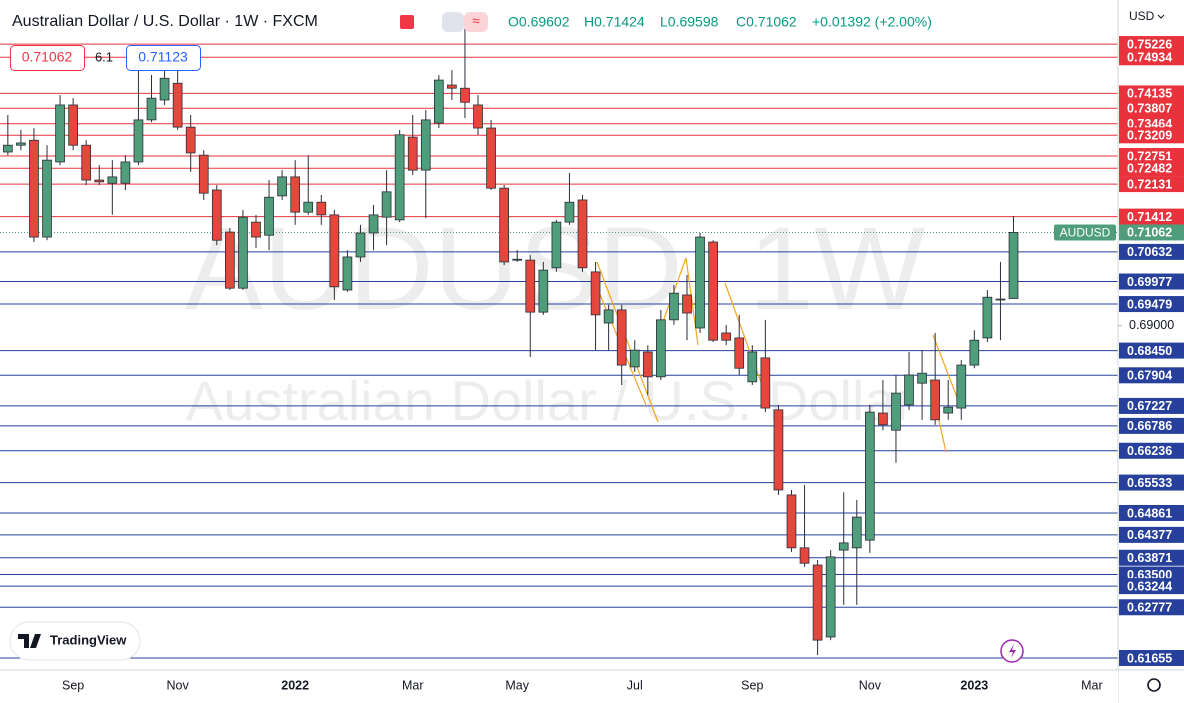  What do you see at coordinates (1085, 233) in the screenshot?
I see `symbol-tag: AUDUSD` at bounding box center [1085, 233].